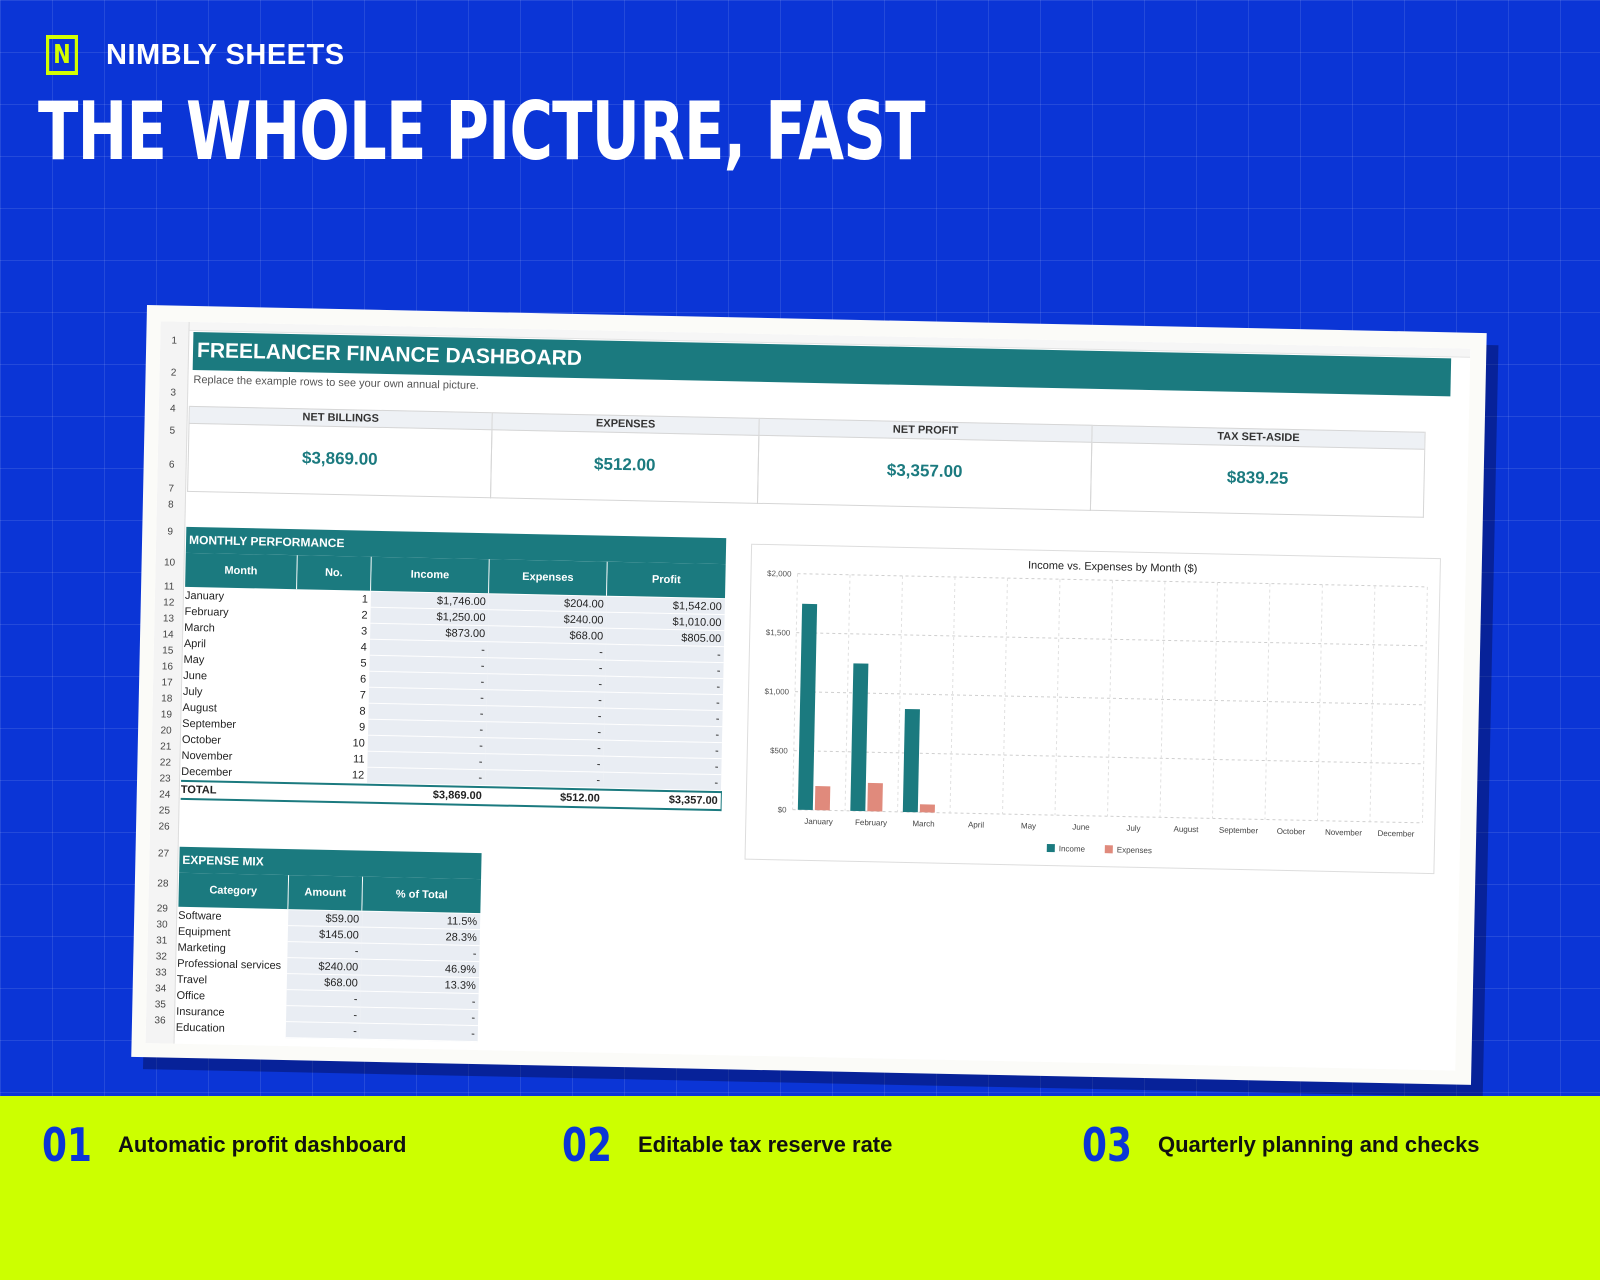 The image size is (1600, 1280). I want to click on x-tick-label: May, so click(1028, 825).